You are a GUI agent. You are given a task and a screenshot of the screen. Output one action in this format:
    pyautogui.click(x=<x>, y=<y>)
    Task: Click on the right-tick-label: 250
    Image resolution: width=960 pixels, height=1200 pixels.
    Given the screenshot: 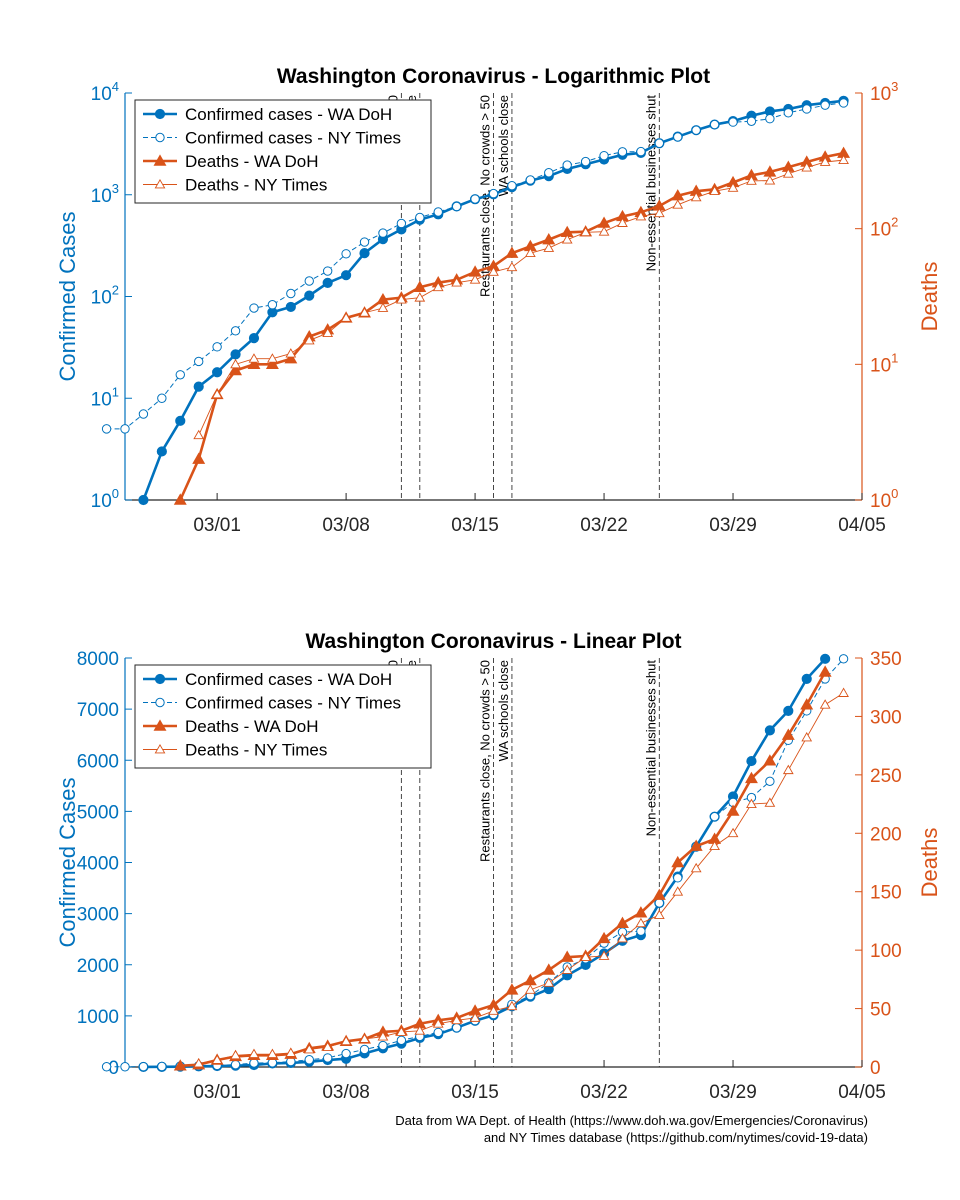 What is the action you would take?
    pyautogui.click(x=886, y=776)
    